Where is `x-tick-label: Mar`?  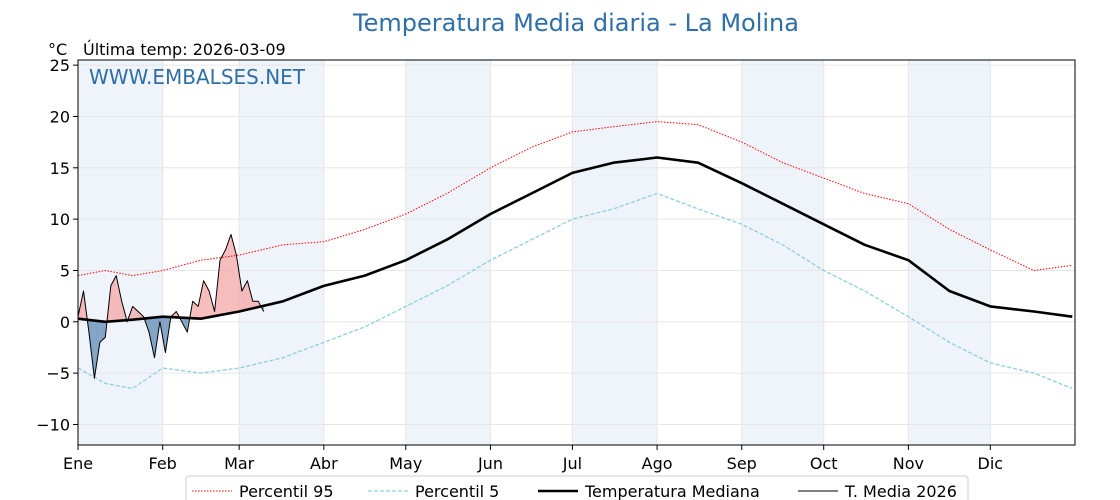 x-tick-label: Mar is located at coordinates (239, 463).